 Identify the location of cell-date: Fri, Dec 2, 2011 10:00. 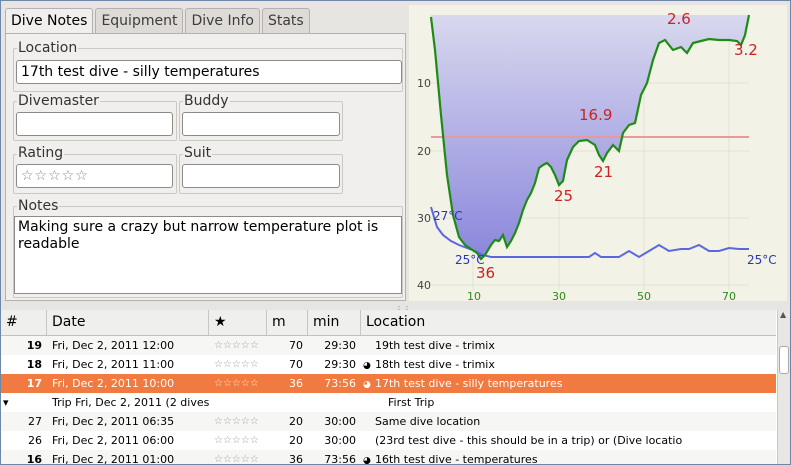
(113, 383).